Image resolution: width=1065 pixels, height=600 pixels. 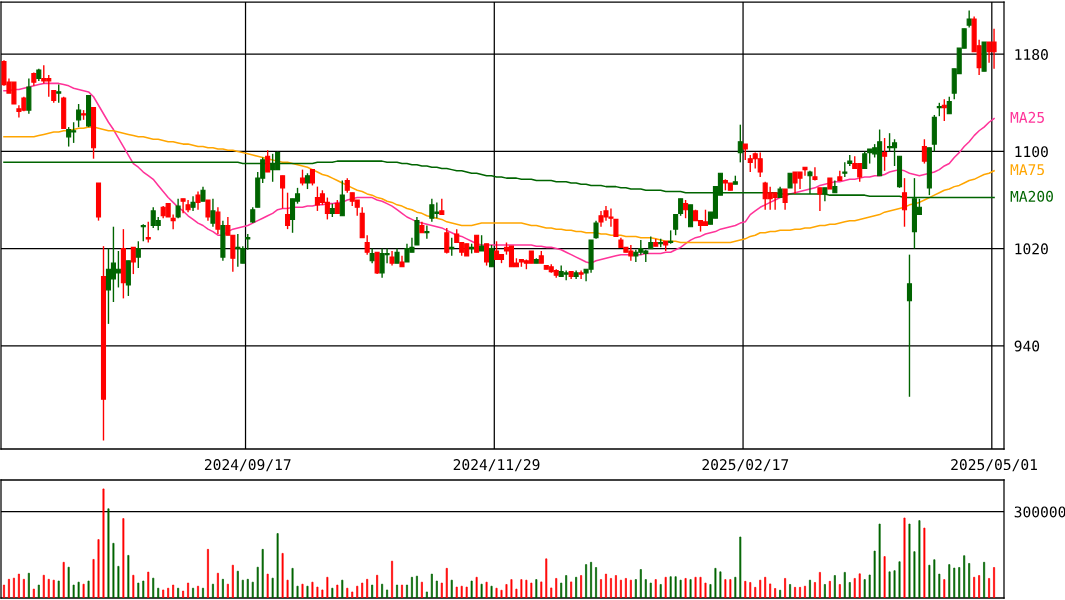 What do you see at coordinates (1027, 346) in the screenshot?
I see `y-tick-label: 940` at bounding box center [1027, 346].